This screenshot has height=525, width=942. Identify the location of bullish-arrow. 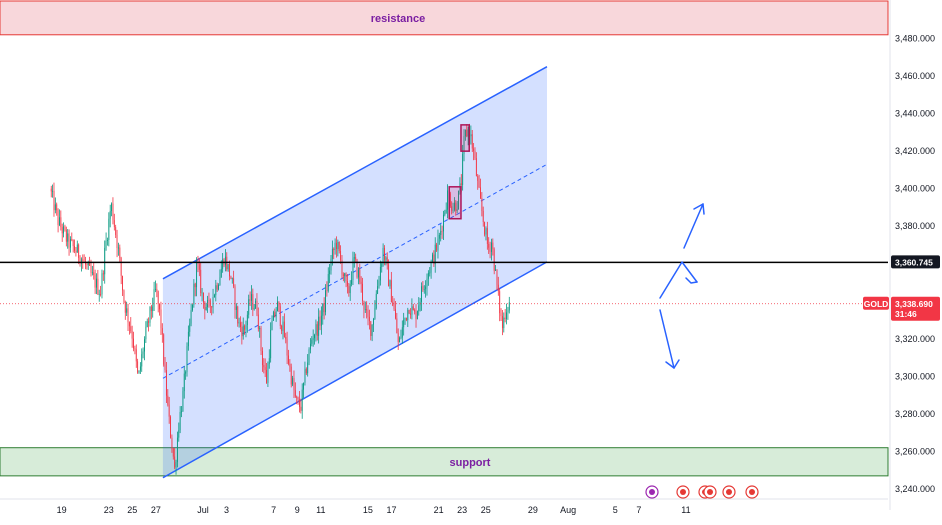
(693, 226).